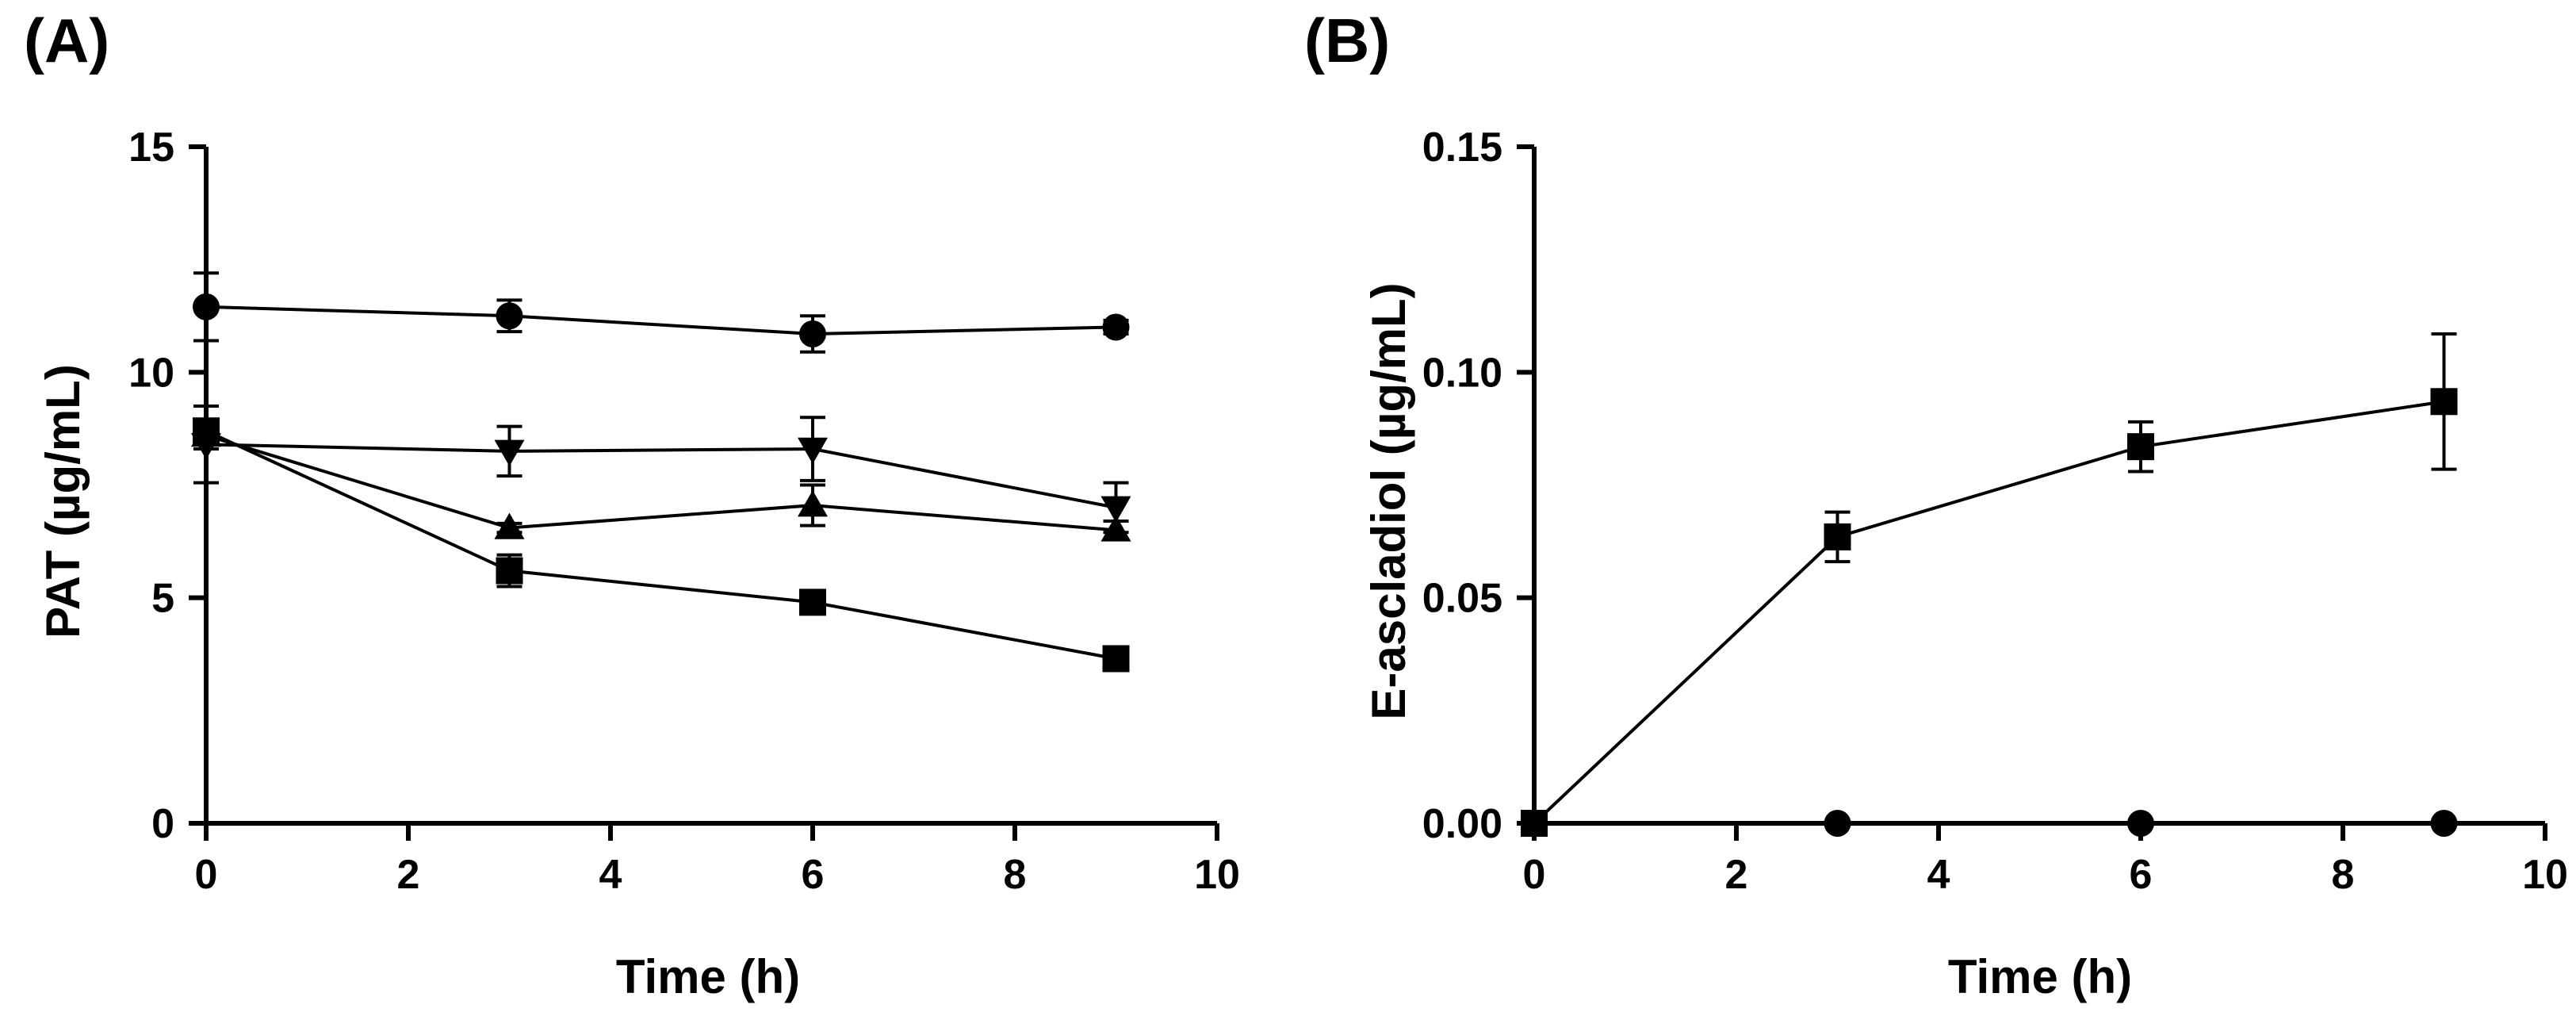 Image resolution: width=2576 pixels, height=1020 pixels. I want to click on panel-a-y-axis-title: PAT (µg/mL), so click(63, 501).